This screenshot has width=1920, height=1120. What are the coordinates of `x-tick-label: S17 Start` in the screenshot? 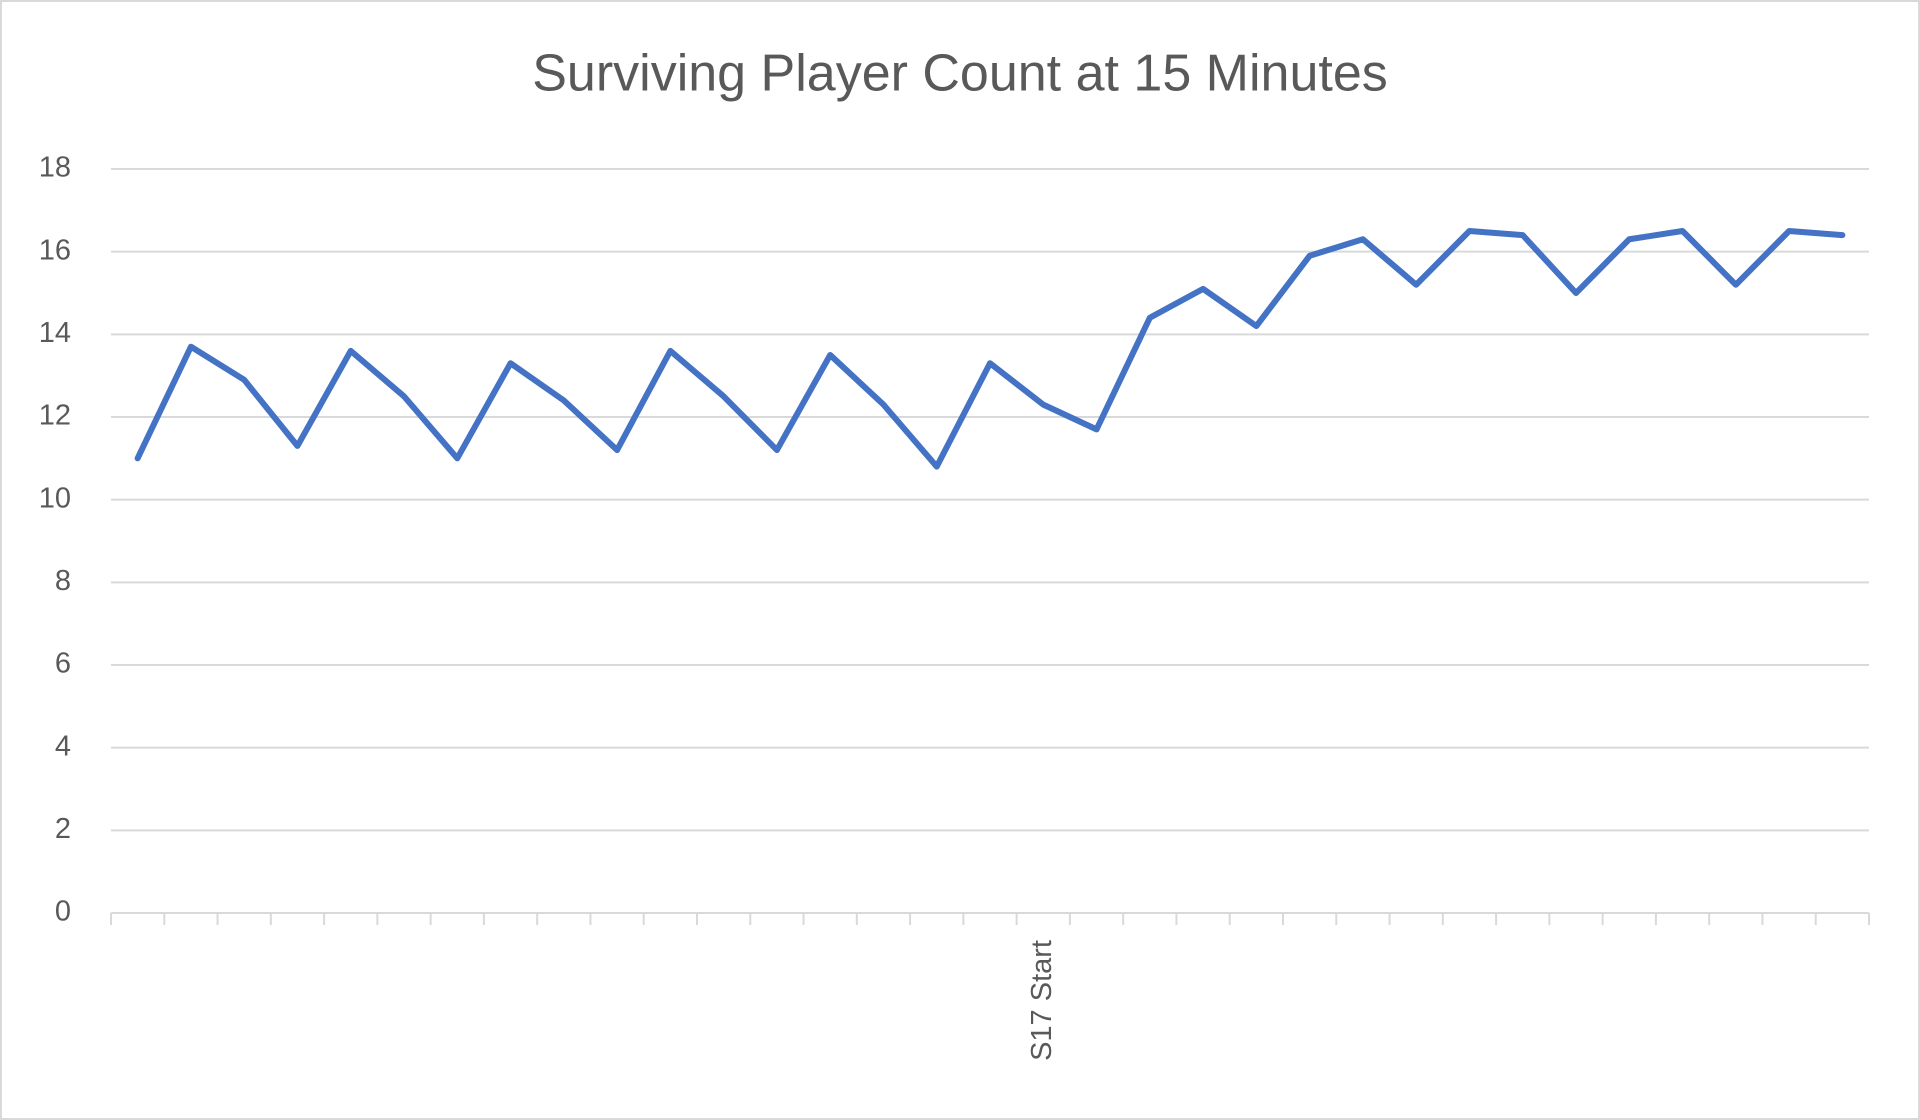 It's located at (1042, 1000).